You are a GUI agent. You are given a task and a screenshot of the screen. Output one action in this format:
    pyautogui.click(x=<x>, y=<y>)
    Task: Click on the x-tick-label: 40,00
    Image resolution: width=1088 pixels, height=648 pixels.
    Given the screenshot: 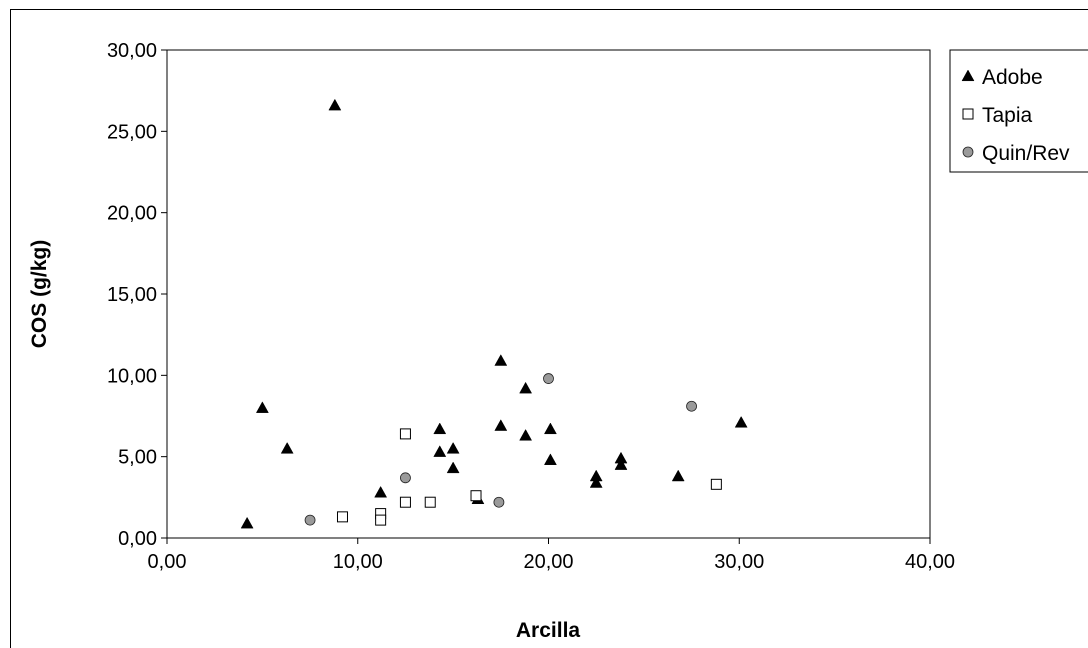 What is the action you would take?
    pyautogui.click(x=930, y=562)
    